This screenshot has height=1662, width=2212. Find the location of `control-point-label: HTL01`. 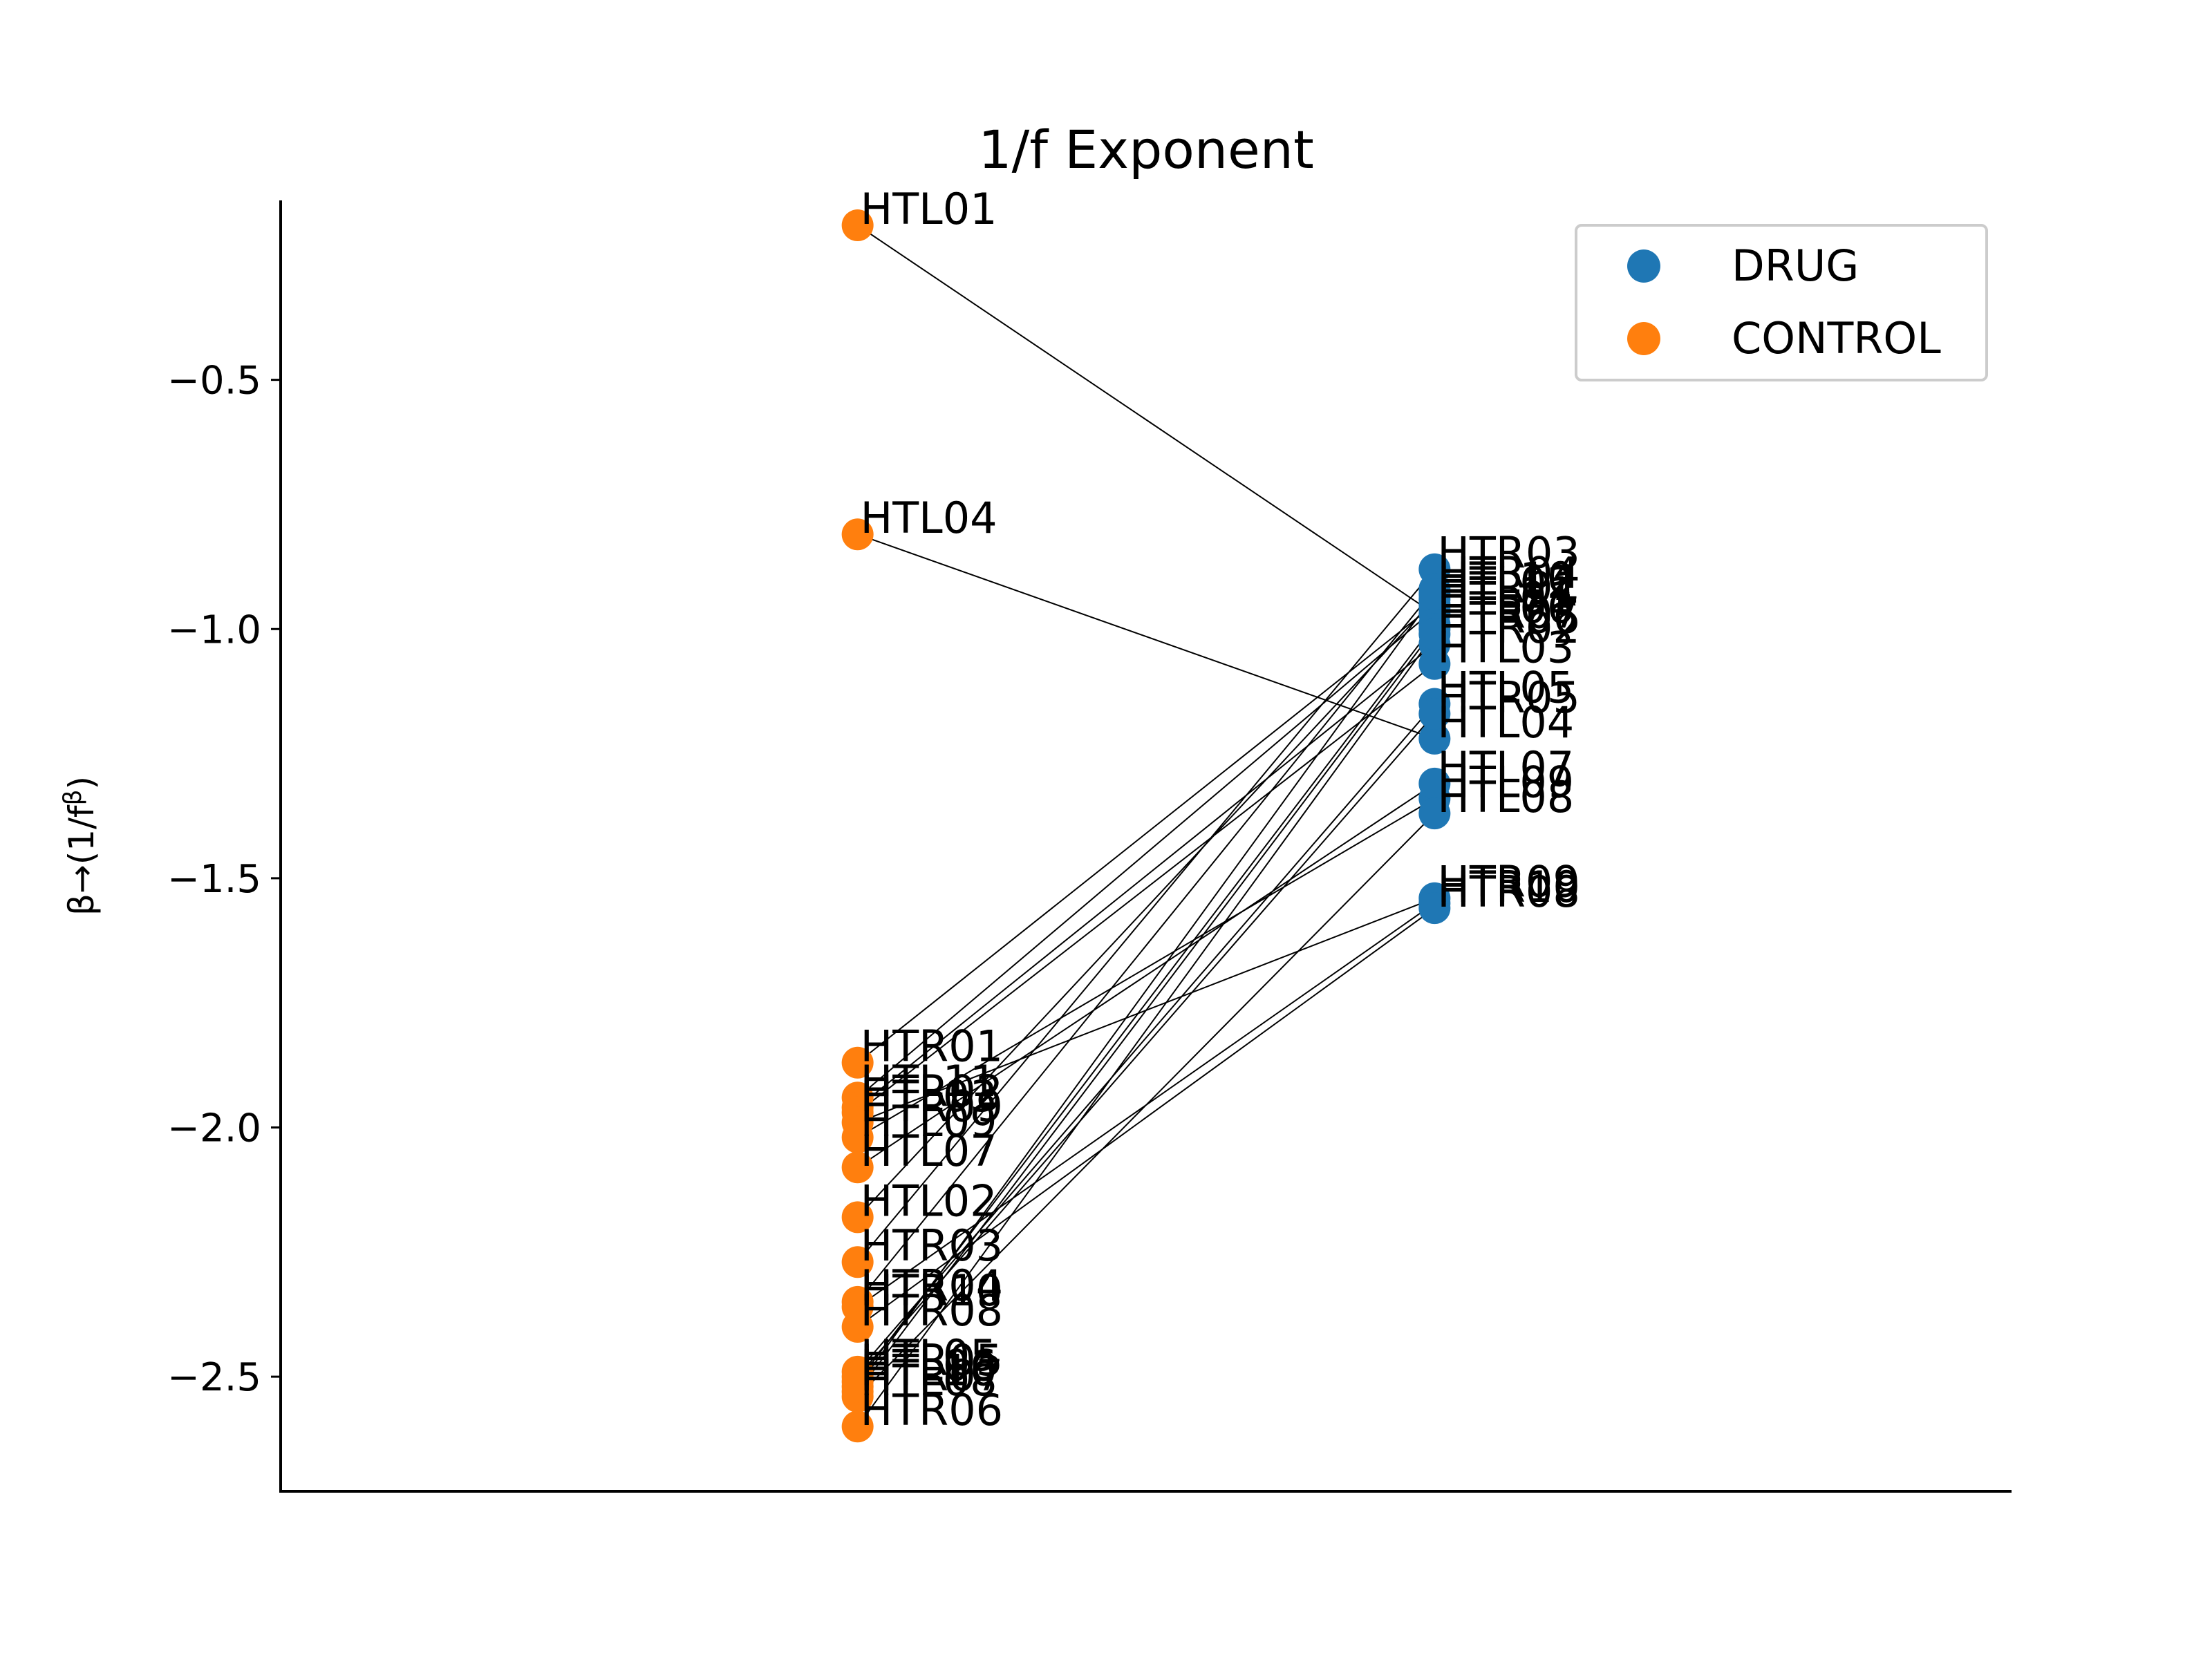

control-point-label: HTL01 is located at coordinates (929, 209).